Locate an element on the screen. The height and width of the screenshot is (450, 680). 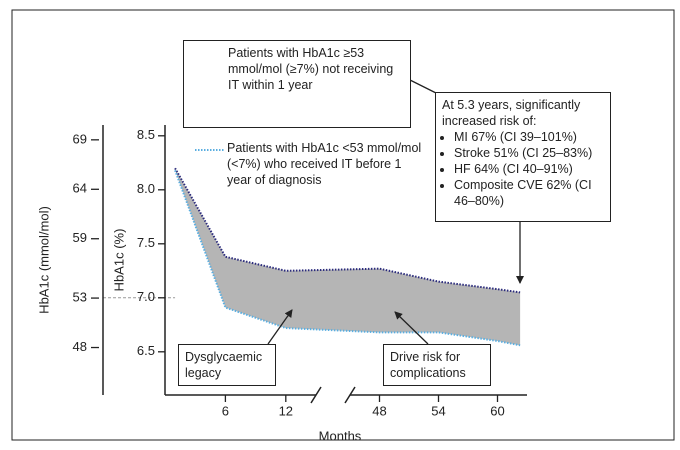
y-tick-label: 8.0 is located at coordinates (146, 188).